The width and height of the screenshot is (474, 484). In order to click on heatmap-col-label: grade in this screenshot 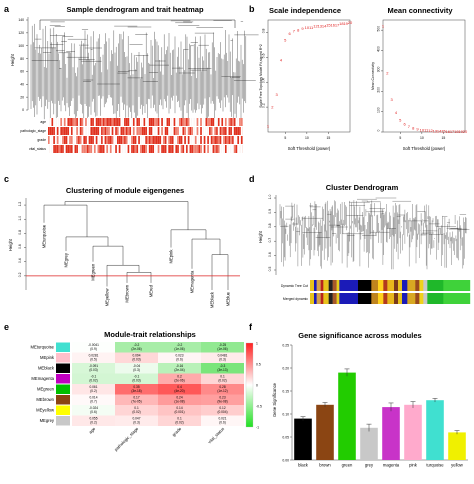, I will do `click(177, 432)`.